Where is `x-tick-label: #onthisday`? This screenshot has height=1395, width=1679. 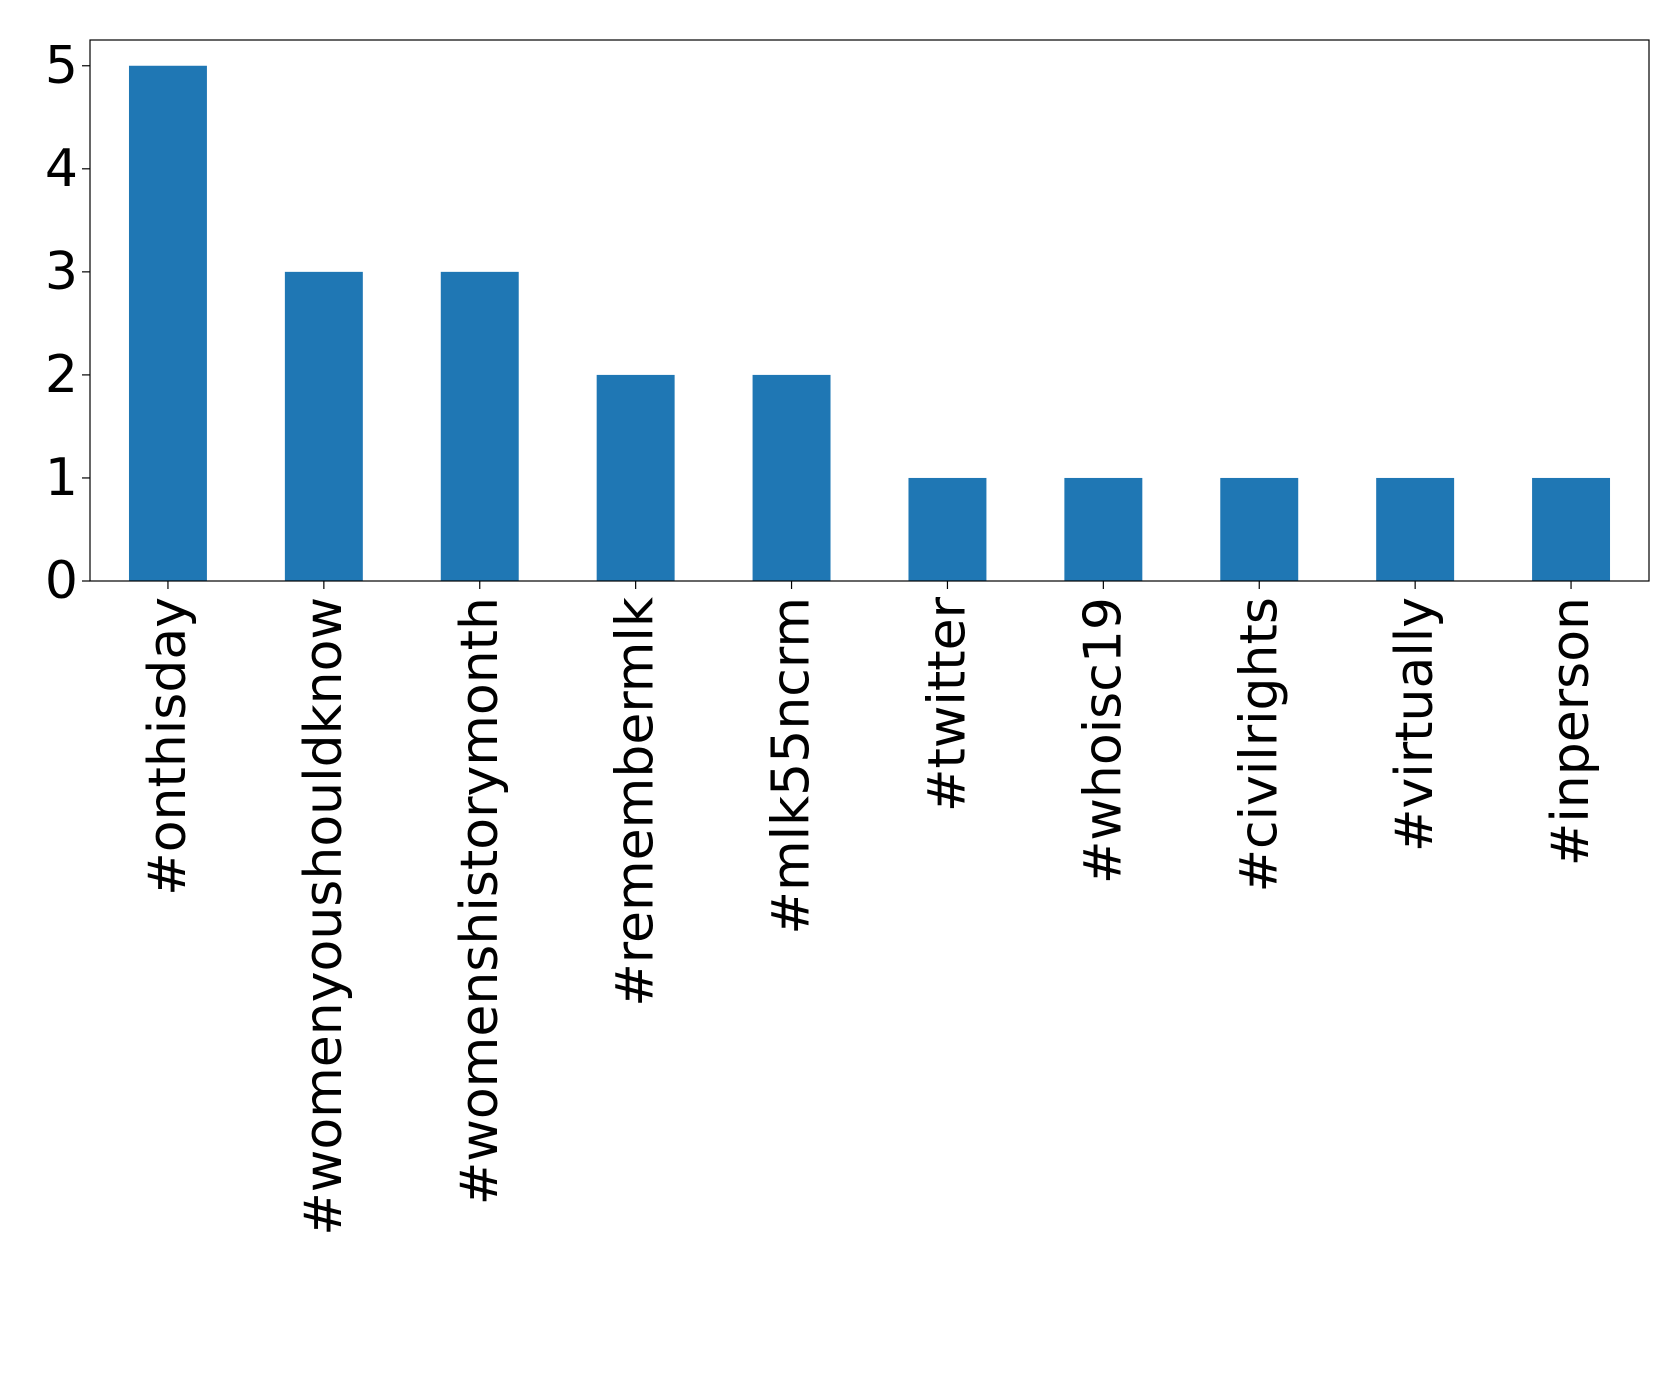 x-tick-label: #onthisday is located at coordinates (168, 746).